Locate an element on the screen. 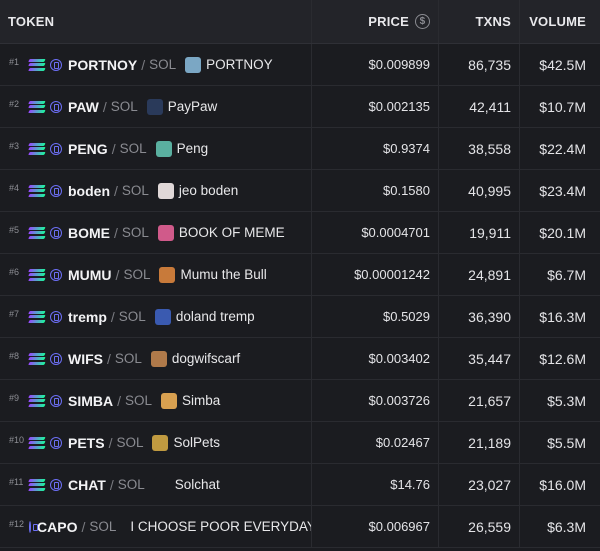  token-symbol: PENG is located at coordinates (88, 148).